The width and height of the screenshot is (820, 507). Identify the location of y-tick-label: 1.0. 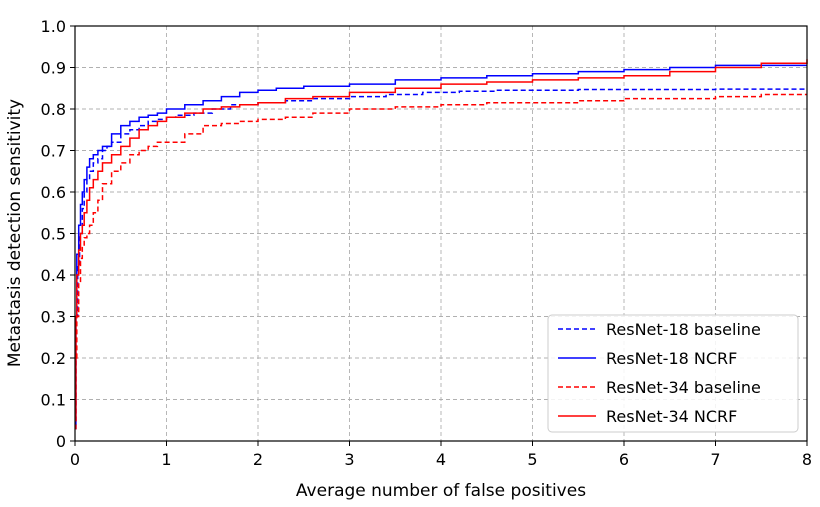
(53, 26).